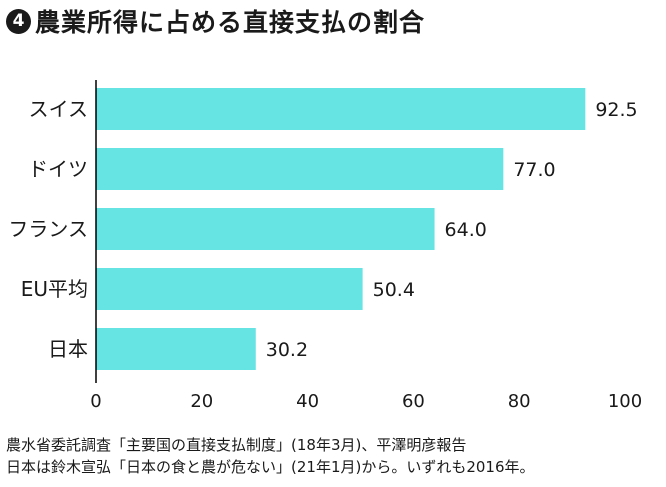 The width and height of the screenshot is (666, 487). I want to click on source-line-2: 日本は鈴木宣弘「日本の食と農が危ない」(21年1月)から。いずれも2016年。, so click(270, 467).